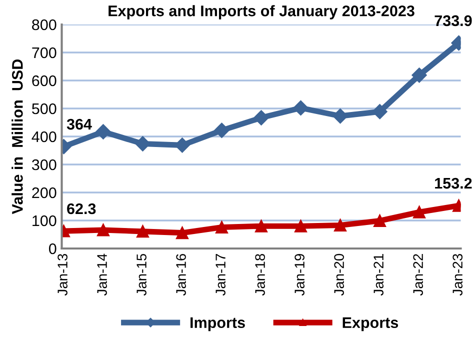 This screenshot has height=350, width=475. What do you see at coordinates (457, 275) in the screenshot?
I see `x-tick-label: Jan-23` at bounding box center [457, 275].